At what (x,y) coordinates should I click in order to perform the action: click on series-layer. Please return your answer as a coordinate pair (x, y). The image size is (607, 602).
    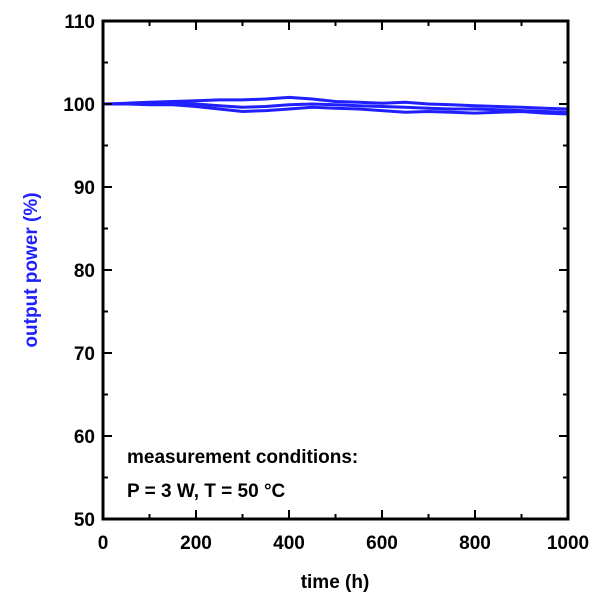
    Looking at the image, I should click on (335, 105).